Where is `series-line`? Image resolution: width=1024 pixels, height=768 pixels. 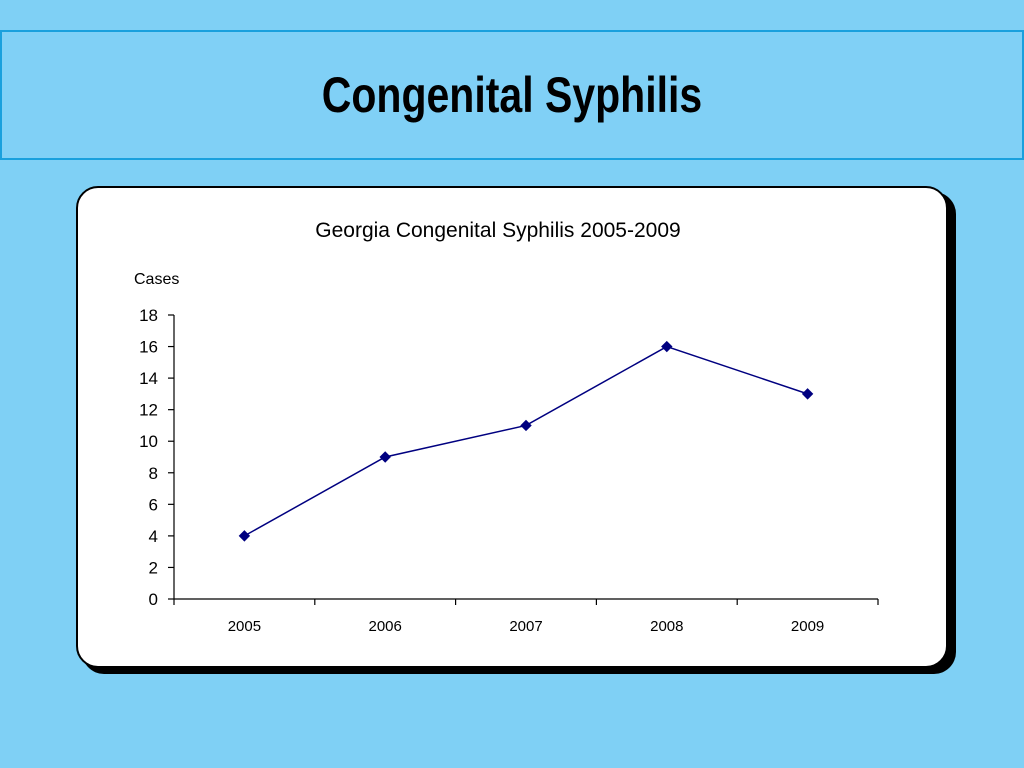
series-line is located at coordinates (526, 441).